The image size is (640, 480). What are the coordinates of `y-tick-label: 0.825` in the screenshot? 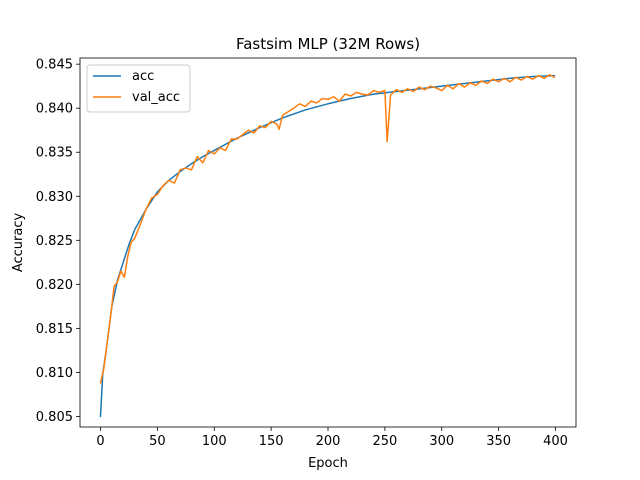 It's located at (54, 241).